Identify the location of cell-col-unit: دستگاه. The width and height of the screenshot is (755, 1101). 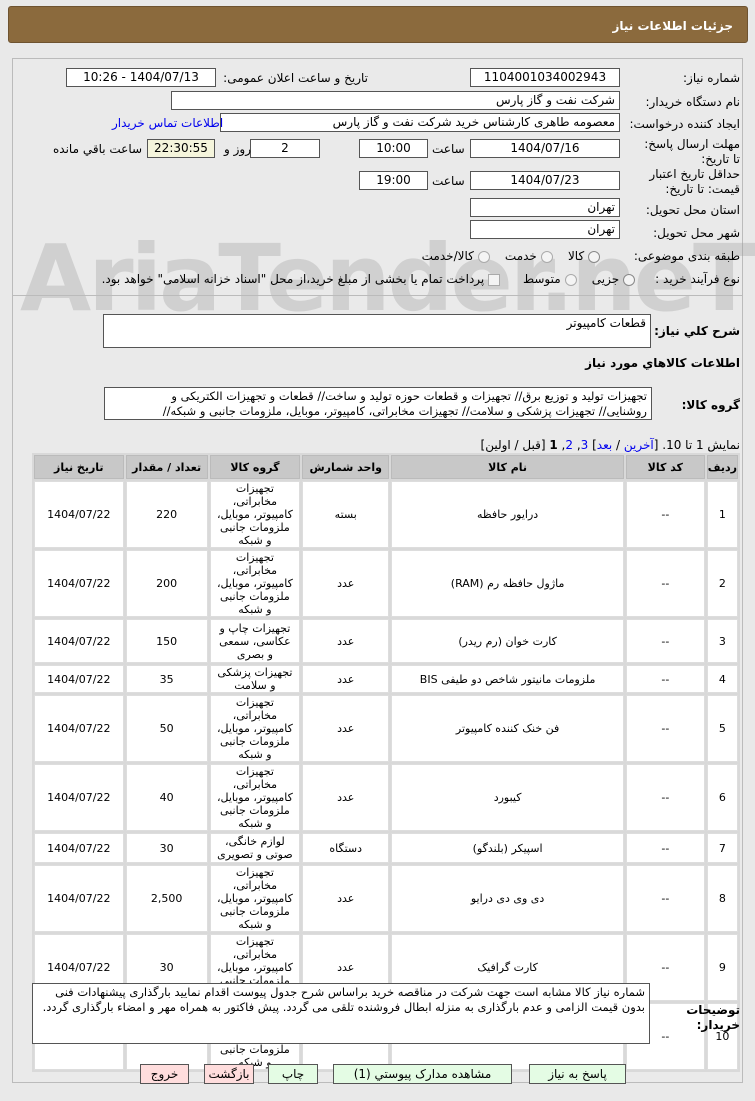
(346, 848).